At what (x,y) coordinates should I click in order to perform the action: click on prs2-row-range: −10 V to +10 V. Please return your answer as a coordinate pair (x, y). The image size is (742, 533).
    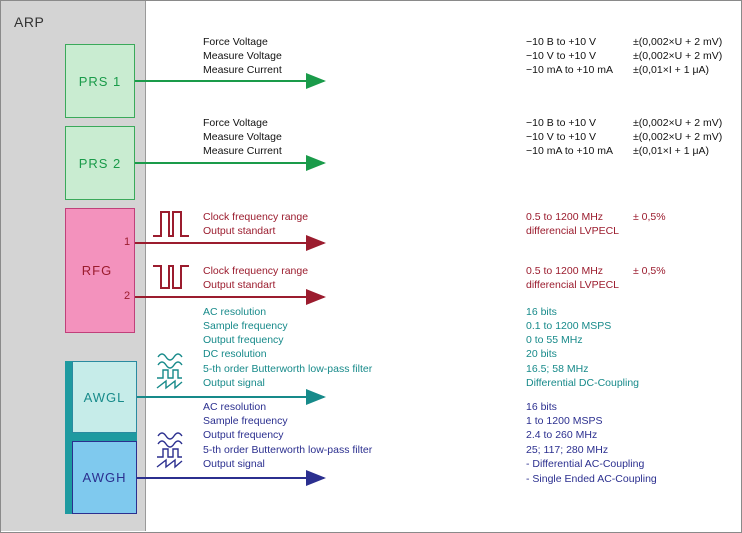
    Looking at the image, I should click on (561, 137).